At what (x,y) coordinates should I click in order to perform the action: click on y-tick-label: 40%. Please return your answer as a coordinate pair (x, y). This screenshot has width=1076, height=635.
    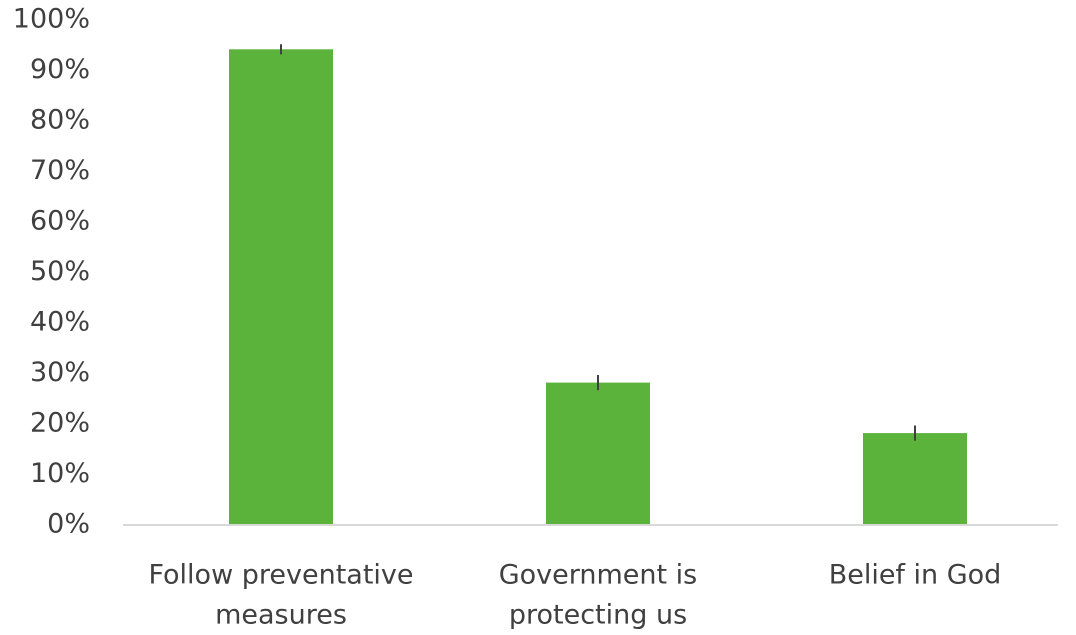
    Looking at the image, I should click on (60, 322).